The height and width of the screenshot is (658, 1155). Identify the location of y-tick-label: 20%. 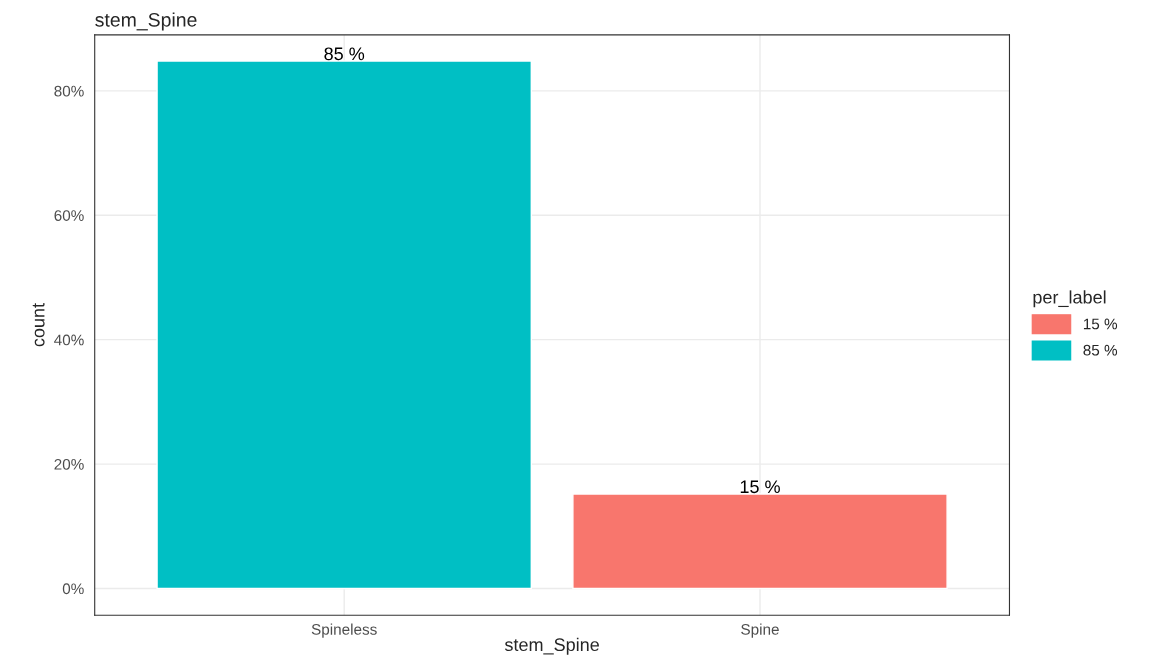
(69, 464).